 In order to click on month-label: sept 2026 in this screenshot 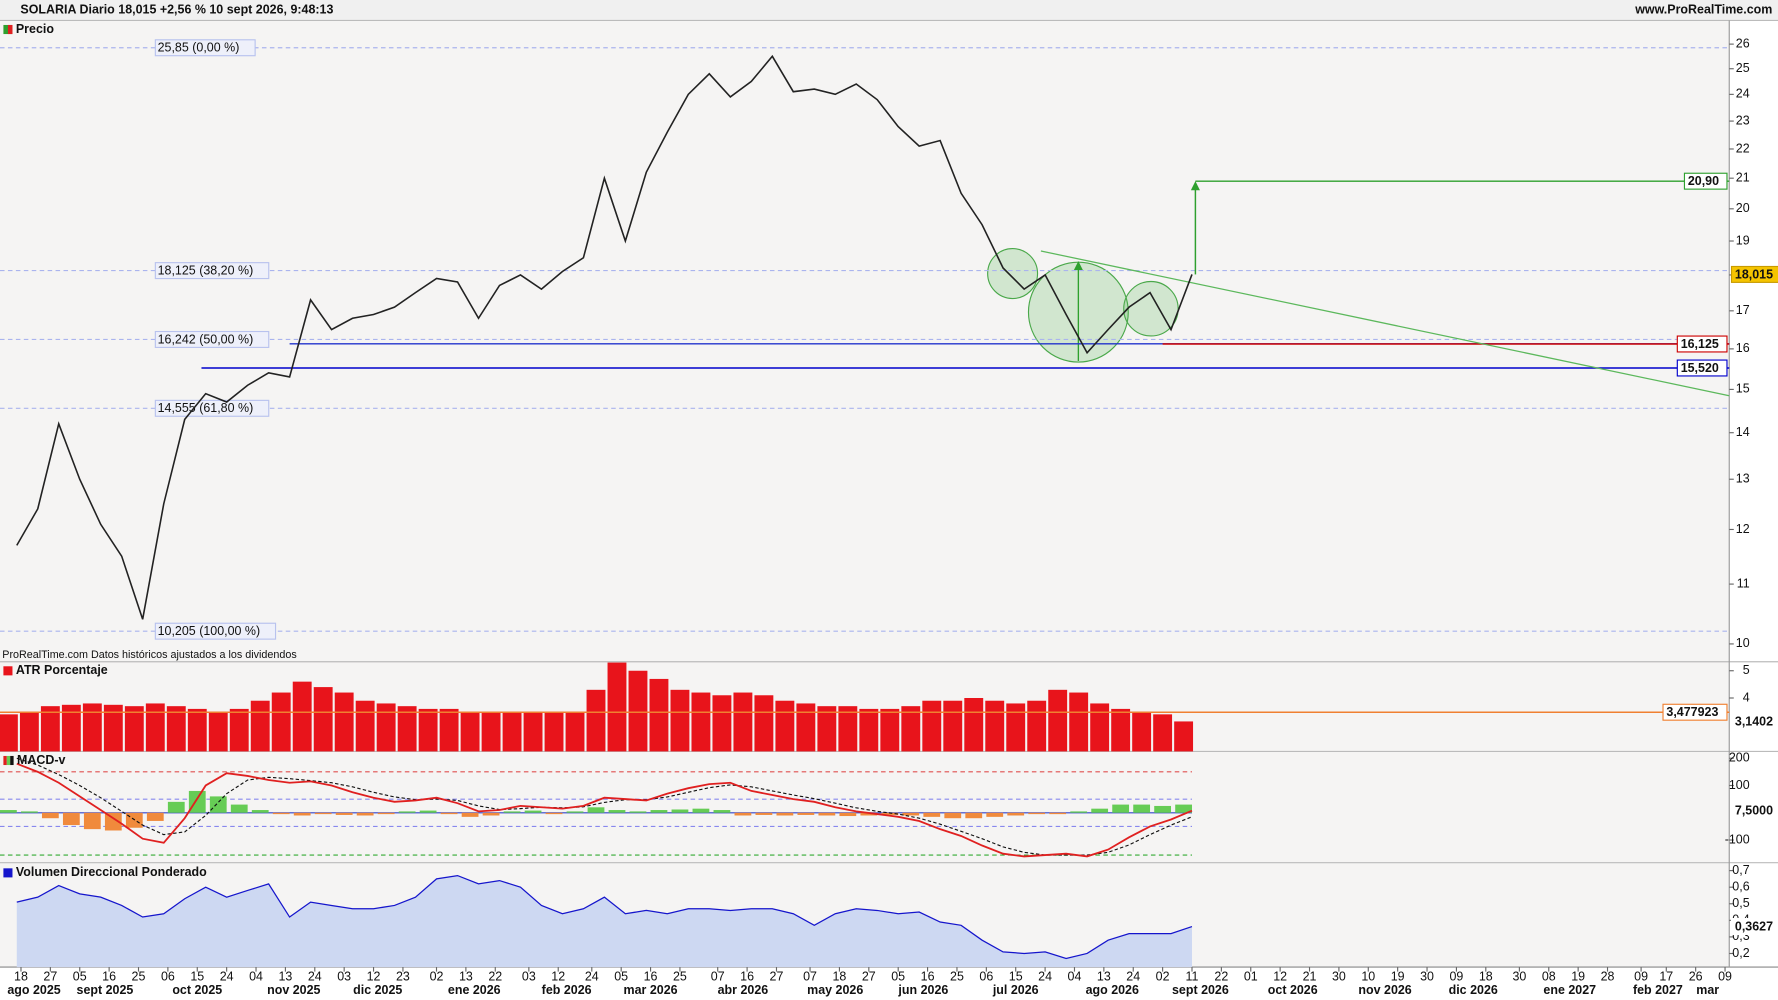, I will do `click(1200, 990)`.